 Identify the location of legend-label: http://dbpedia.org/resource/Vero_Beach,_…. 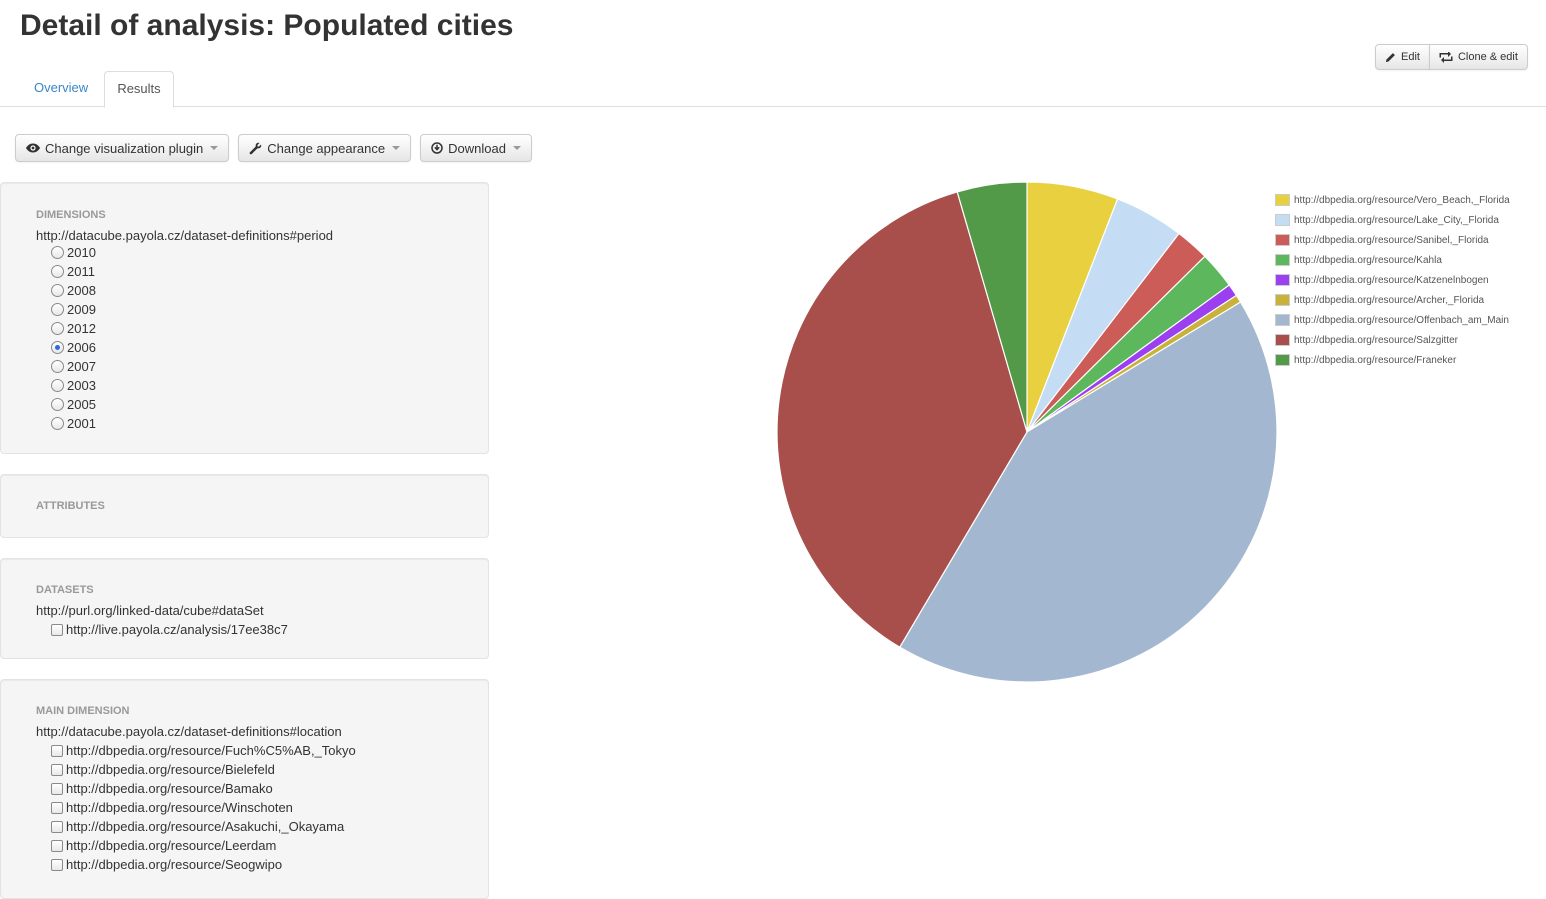
(1402, 200).